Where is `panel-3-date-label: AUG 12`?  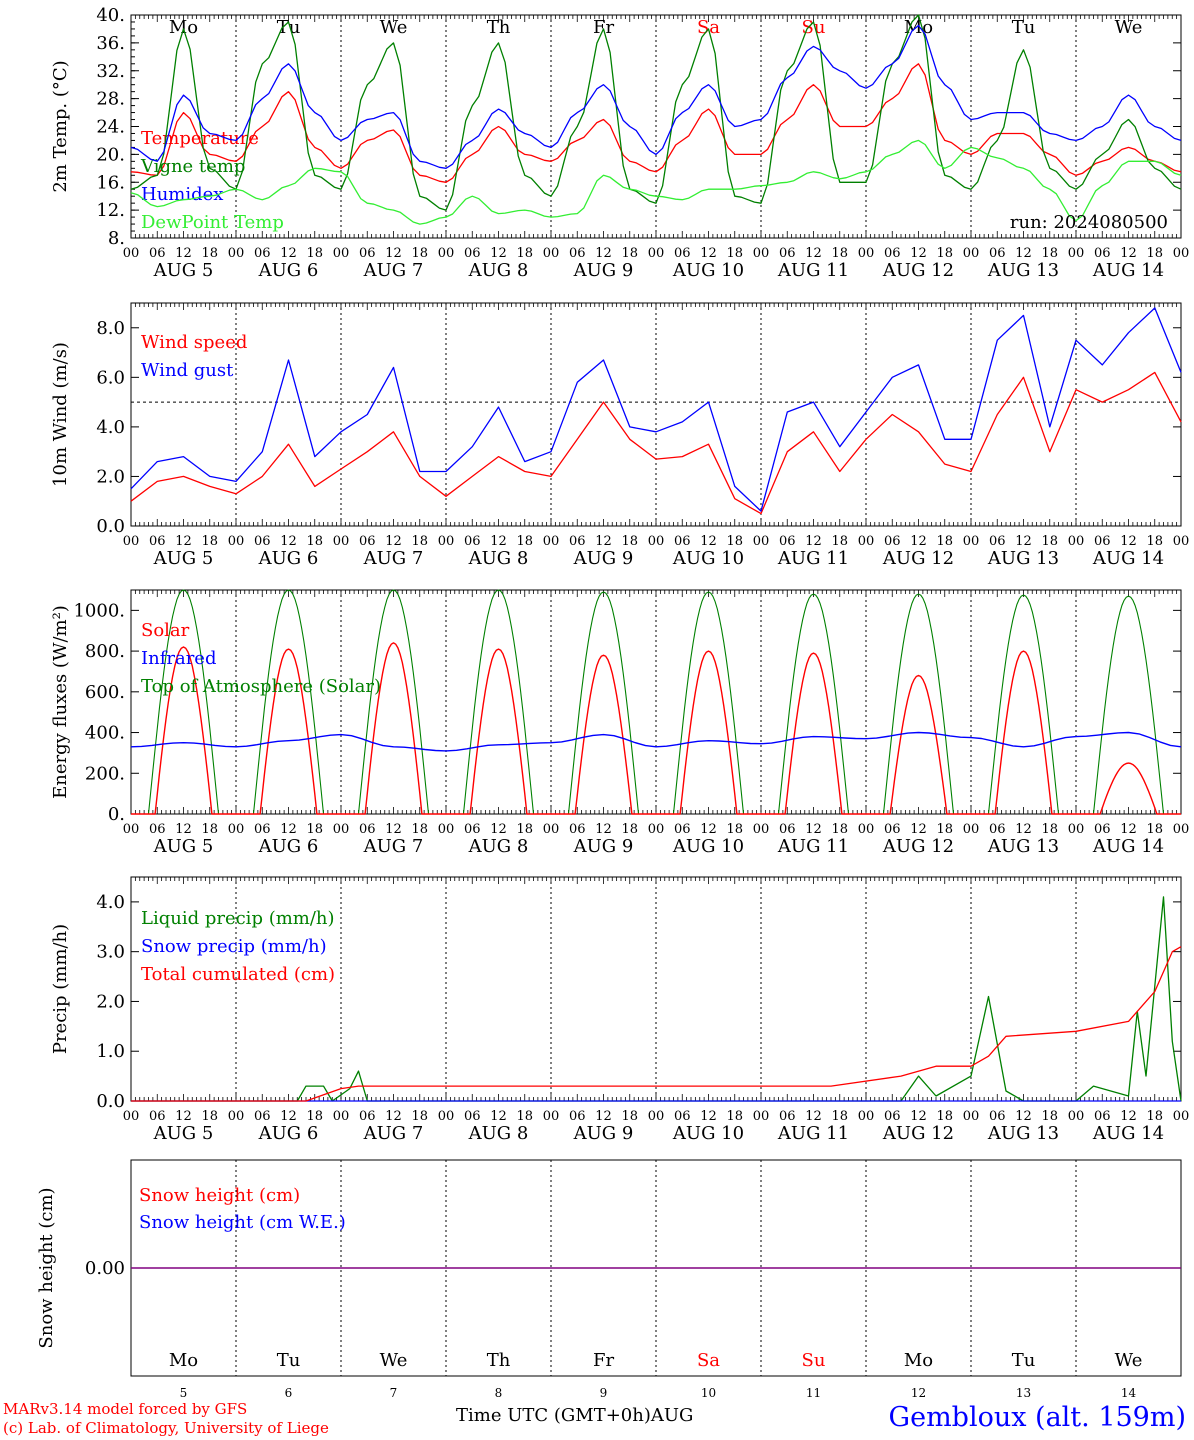 panel-3-date-label: AUG 12 is located at coordinates (918, 846).